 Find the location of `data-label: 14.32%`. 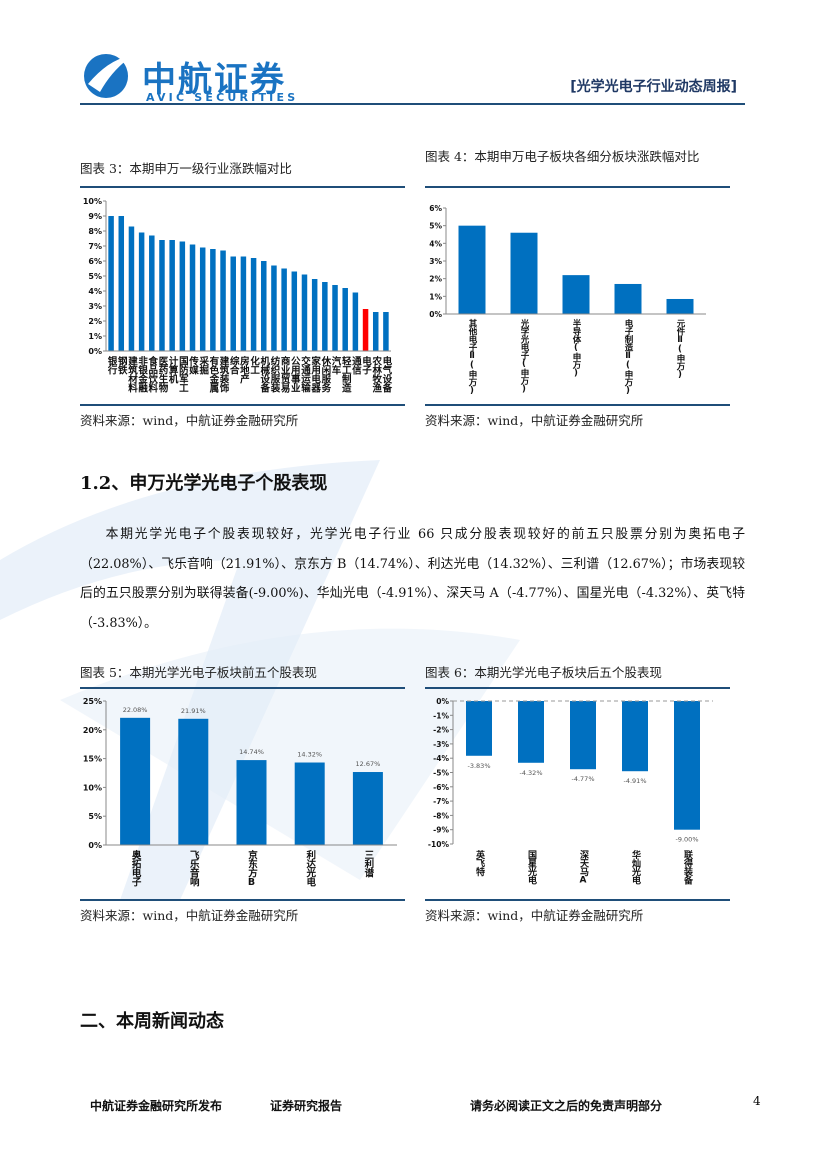

data-label: 14.32% is located at coordinates (309, 755).